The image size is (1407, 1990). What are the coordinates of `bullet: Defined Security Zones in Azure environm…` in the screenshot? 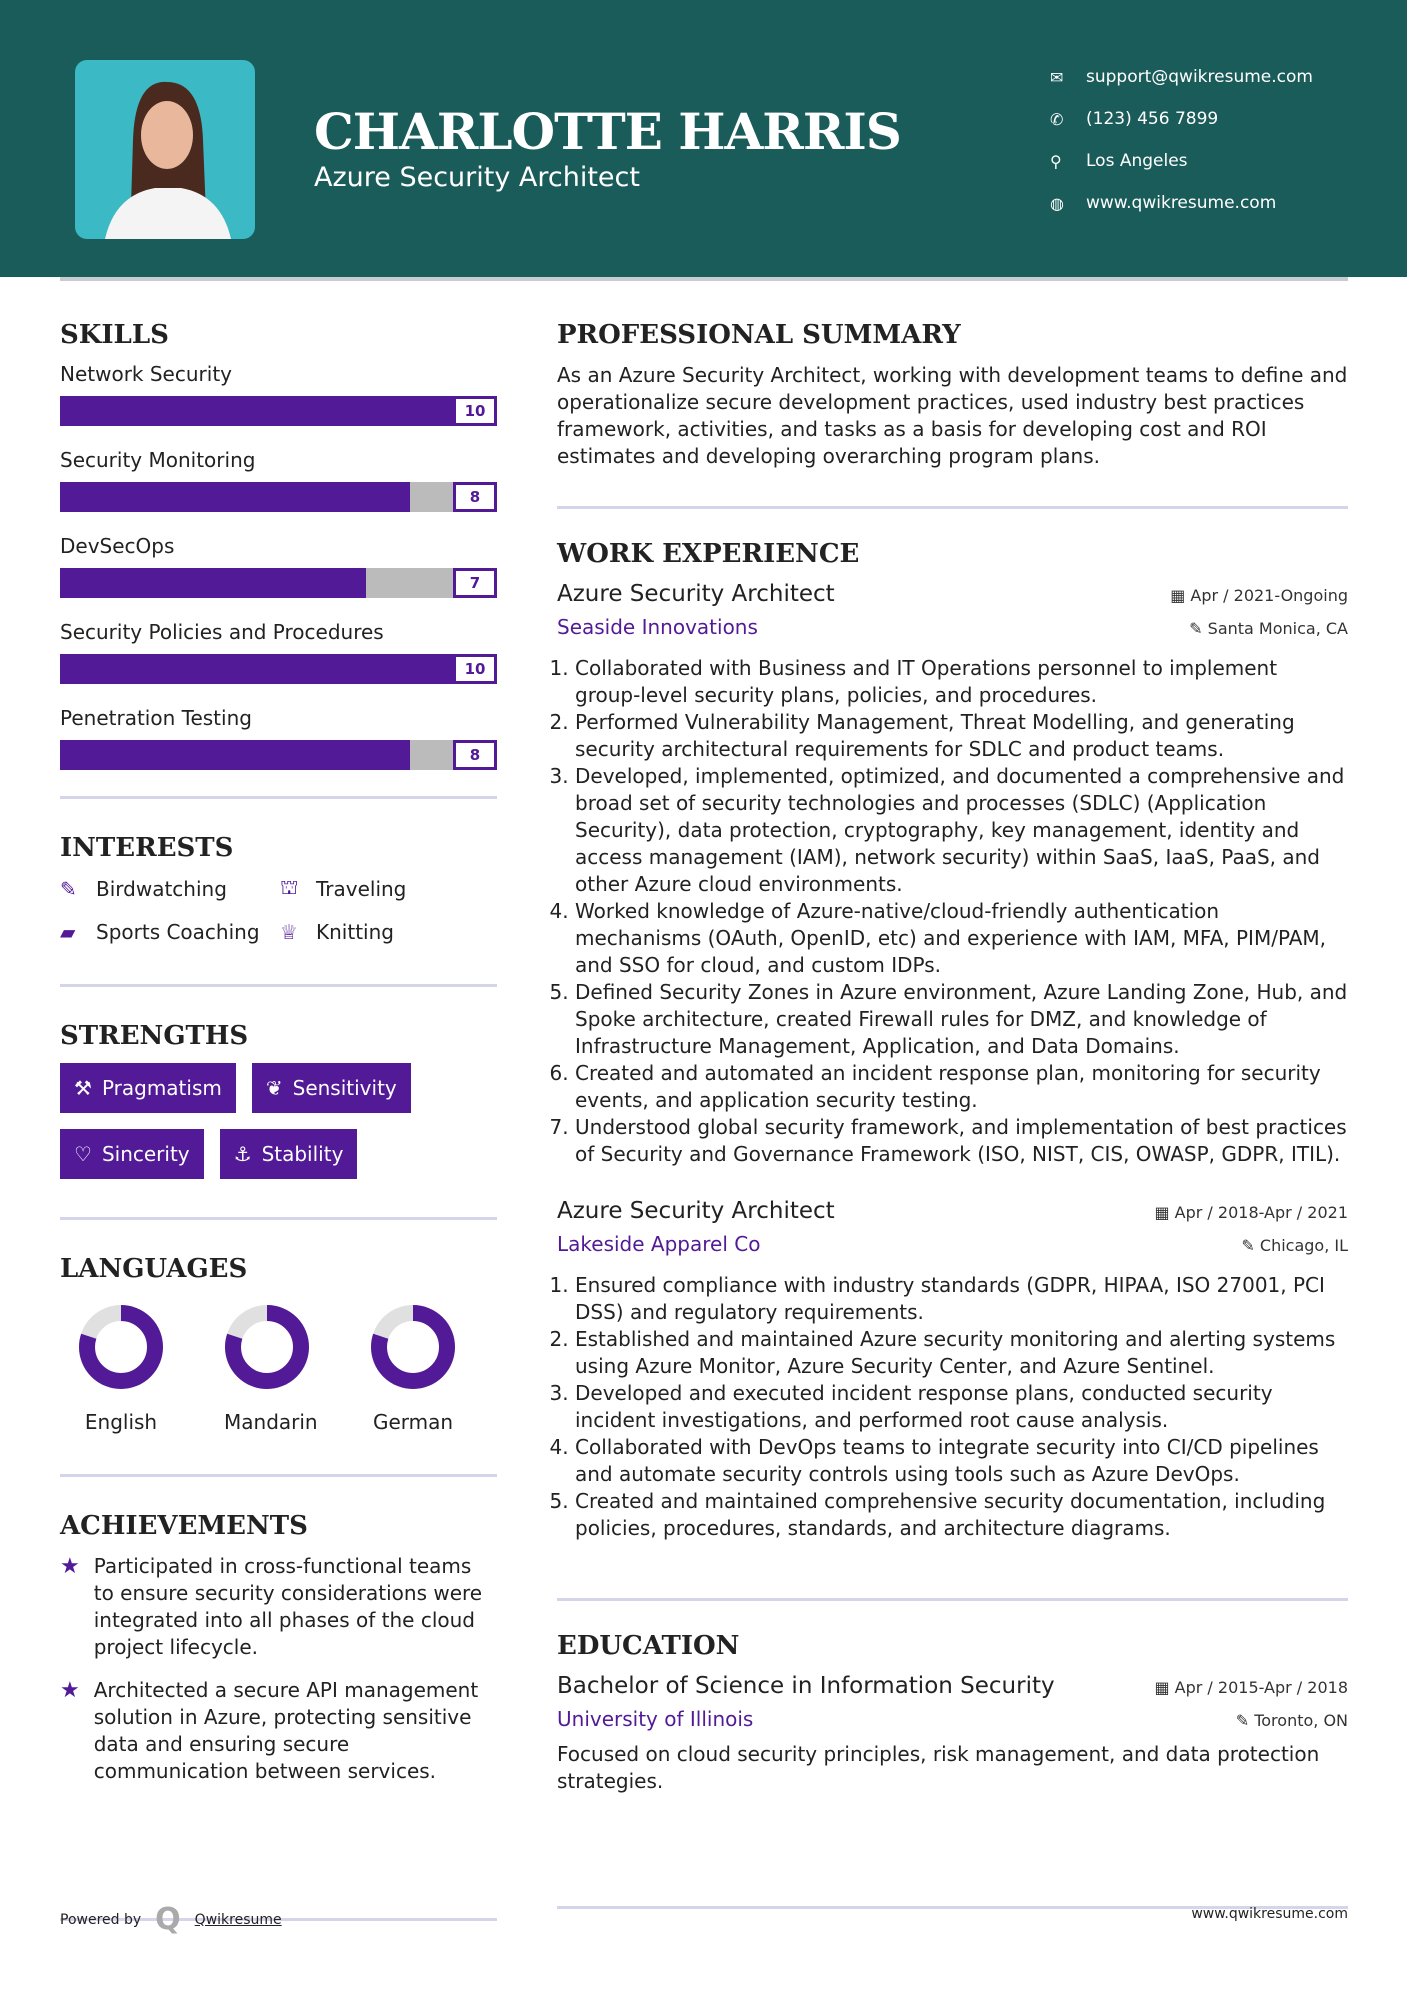 It's located at (961, 1019).